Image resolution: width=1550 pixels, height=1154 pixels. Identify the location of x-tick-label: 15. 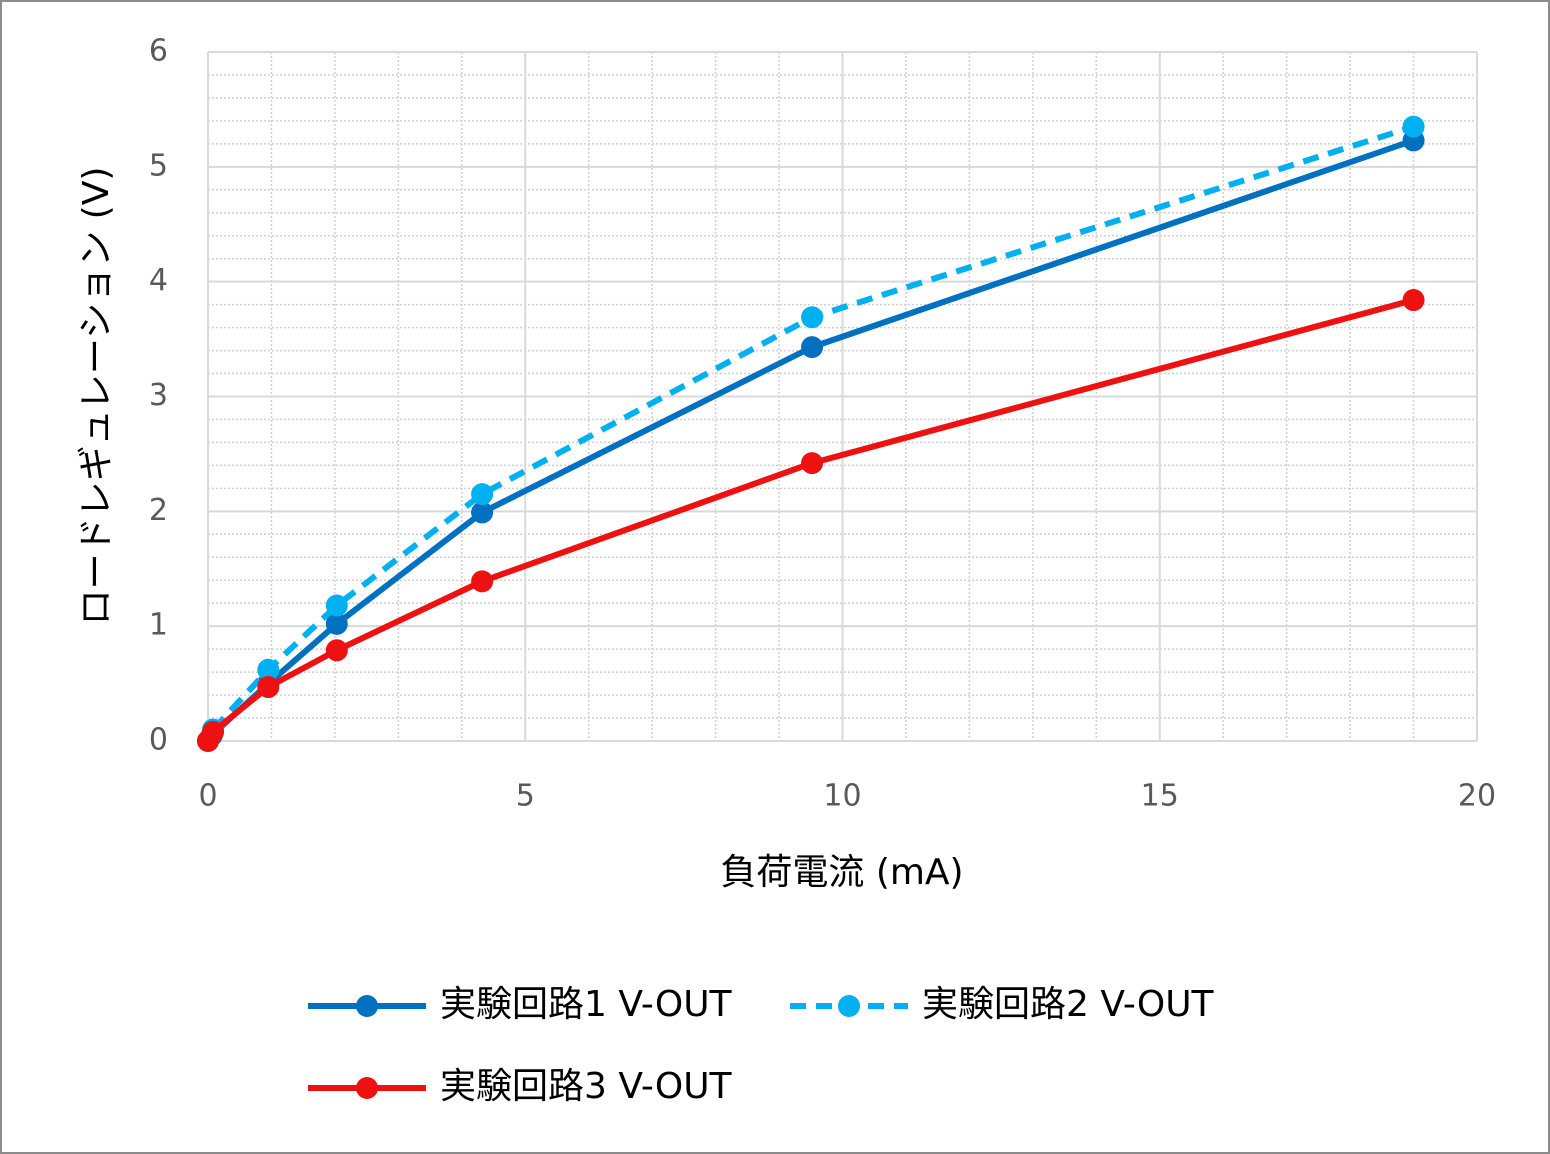
(1160, 796).